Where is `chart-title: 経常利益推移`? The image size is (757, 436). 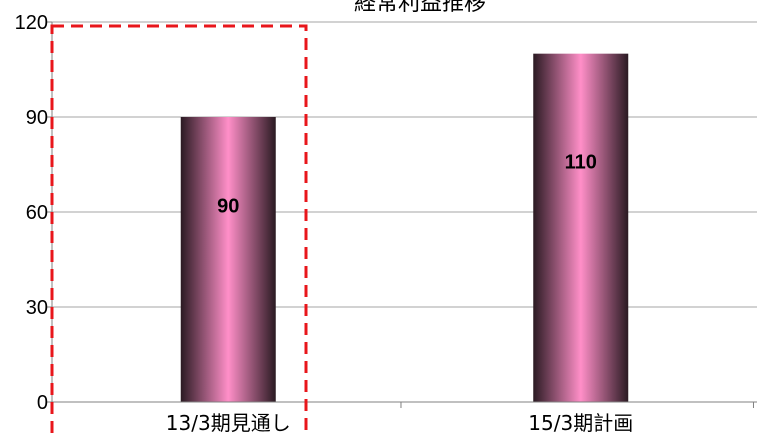
chart-title: 経常利益推移 is located at coordinates (420, 8).